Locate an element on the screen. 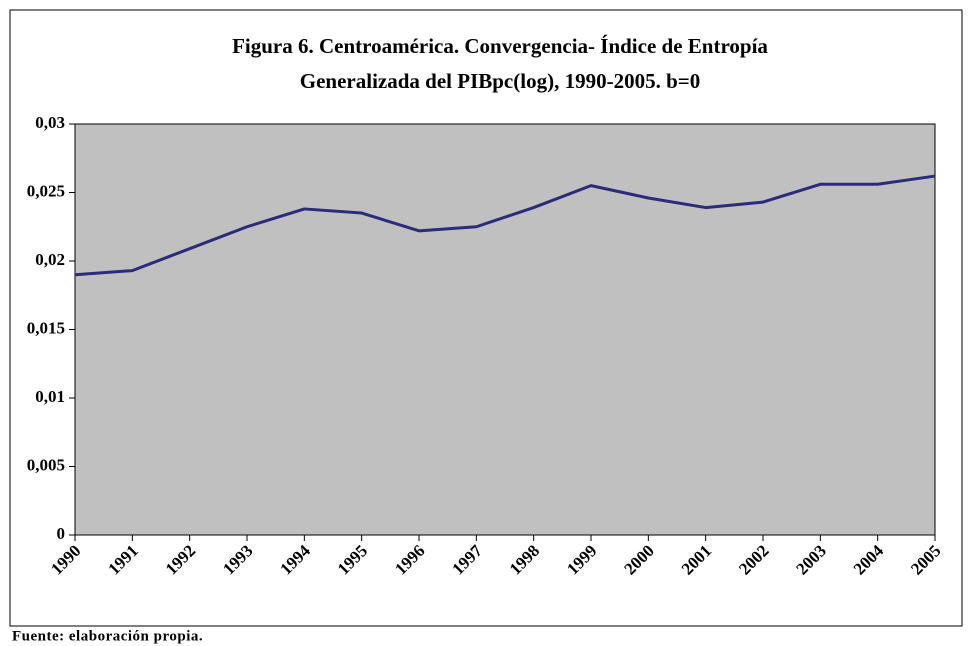 The height and width of the screenshot is (646, 972). y-tick-label: 0,015 is located at coordinates (46, 327).